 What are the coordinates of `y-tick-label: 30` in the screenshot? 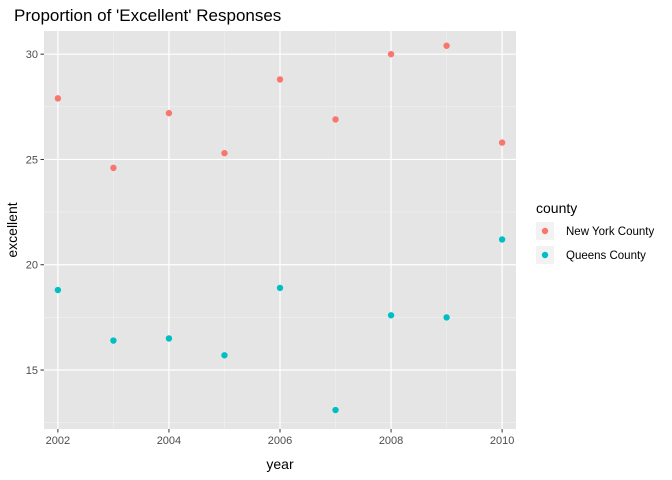 It's located at (32, 55).